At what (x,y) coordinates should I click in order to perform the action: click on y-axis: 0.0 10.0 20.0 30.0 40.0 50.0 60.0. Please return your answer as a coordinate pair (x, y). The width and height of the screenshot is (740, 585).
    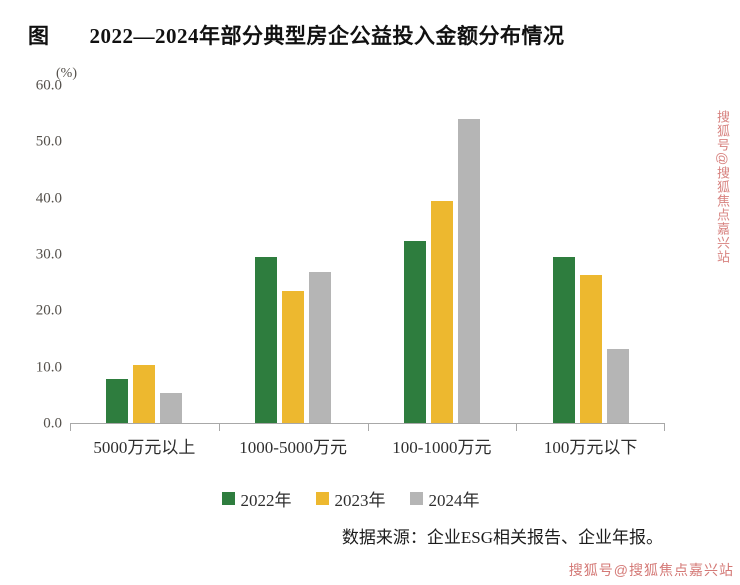
    Looking at the image, I should click on (48, 255).